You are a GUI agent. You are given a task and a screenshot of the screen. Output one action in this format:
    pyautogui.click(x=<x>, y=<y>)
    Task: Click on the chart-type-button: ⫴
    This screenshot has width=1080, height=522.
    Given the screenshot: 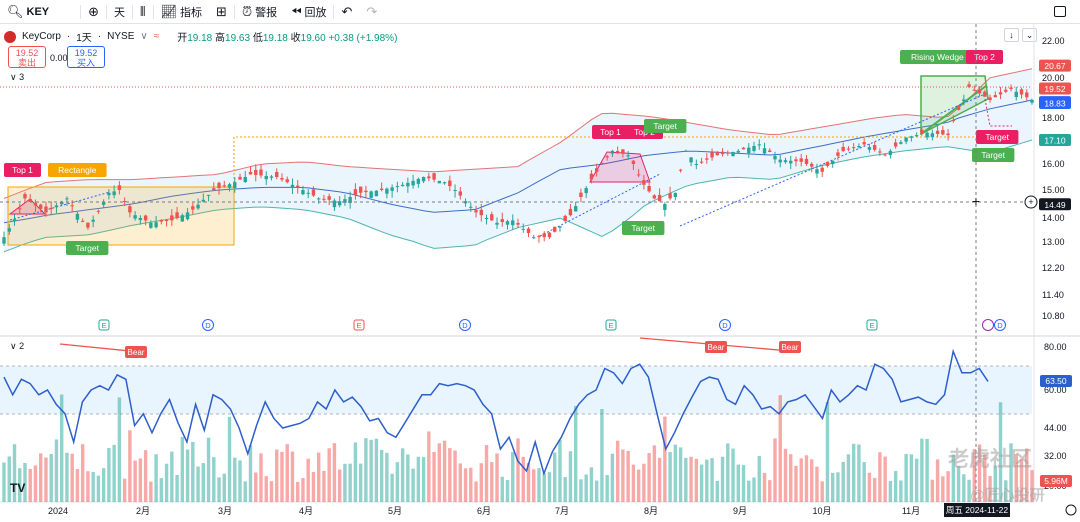 What is the action you would take?
    pyautogui.click(x=142, y=12)
    